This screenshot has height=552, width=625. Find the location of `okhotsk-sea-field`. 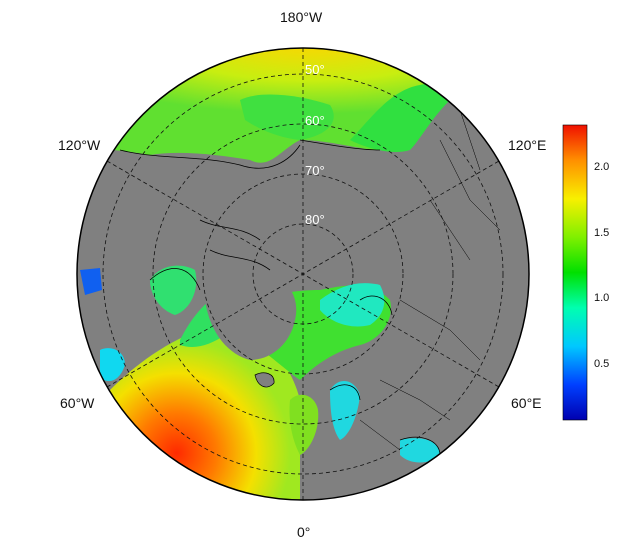

okhotsk-sea-field is located at coordinates (400, 117).